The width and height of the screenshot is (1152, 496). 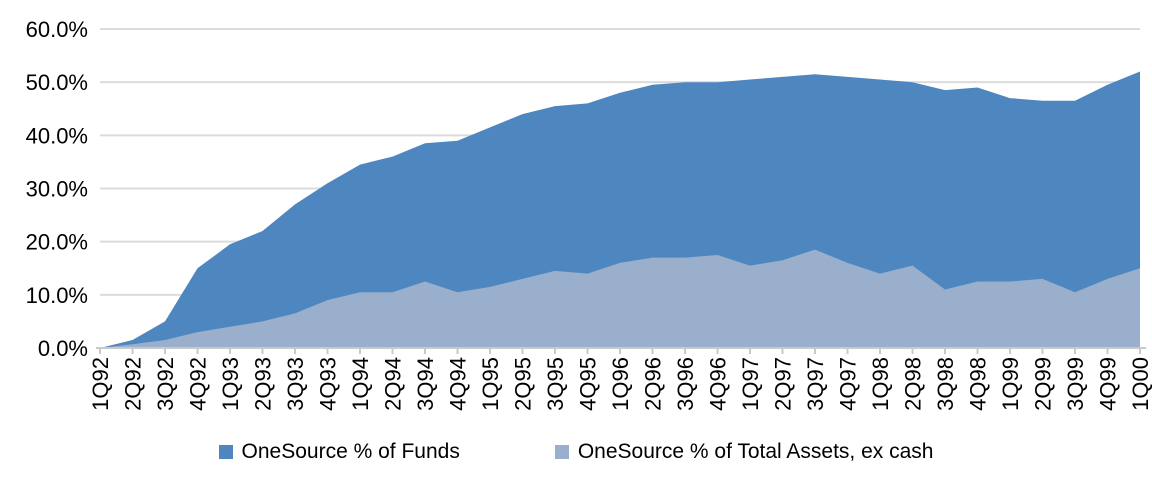 I want to click on legend-label-funds: OneSource % of Funds, so click(x=350, y=451).